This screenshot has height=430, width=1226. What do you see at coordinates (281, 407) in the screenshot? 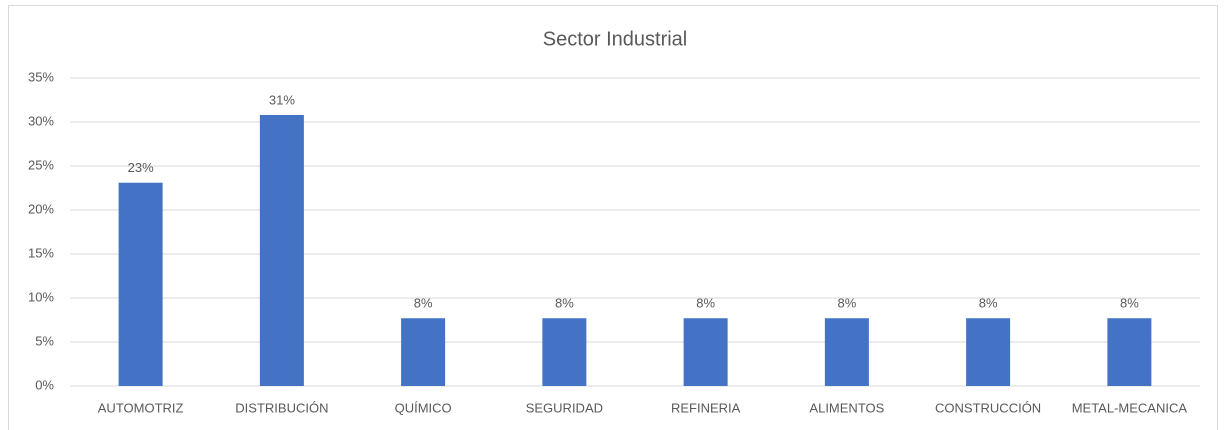
I see `x-tick-label: DISTRIBUCIÓN` at bounding box center [281, 407].